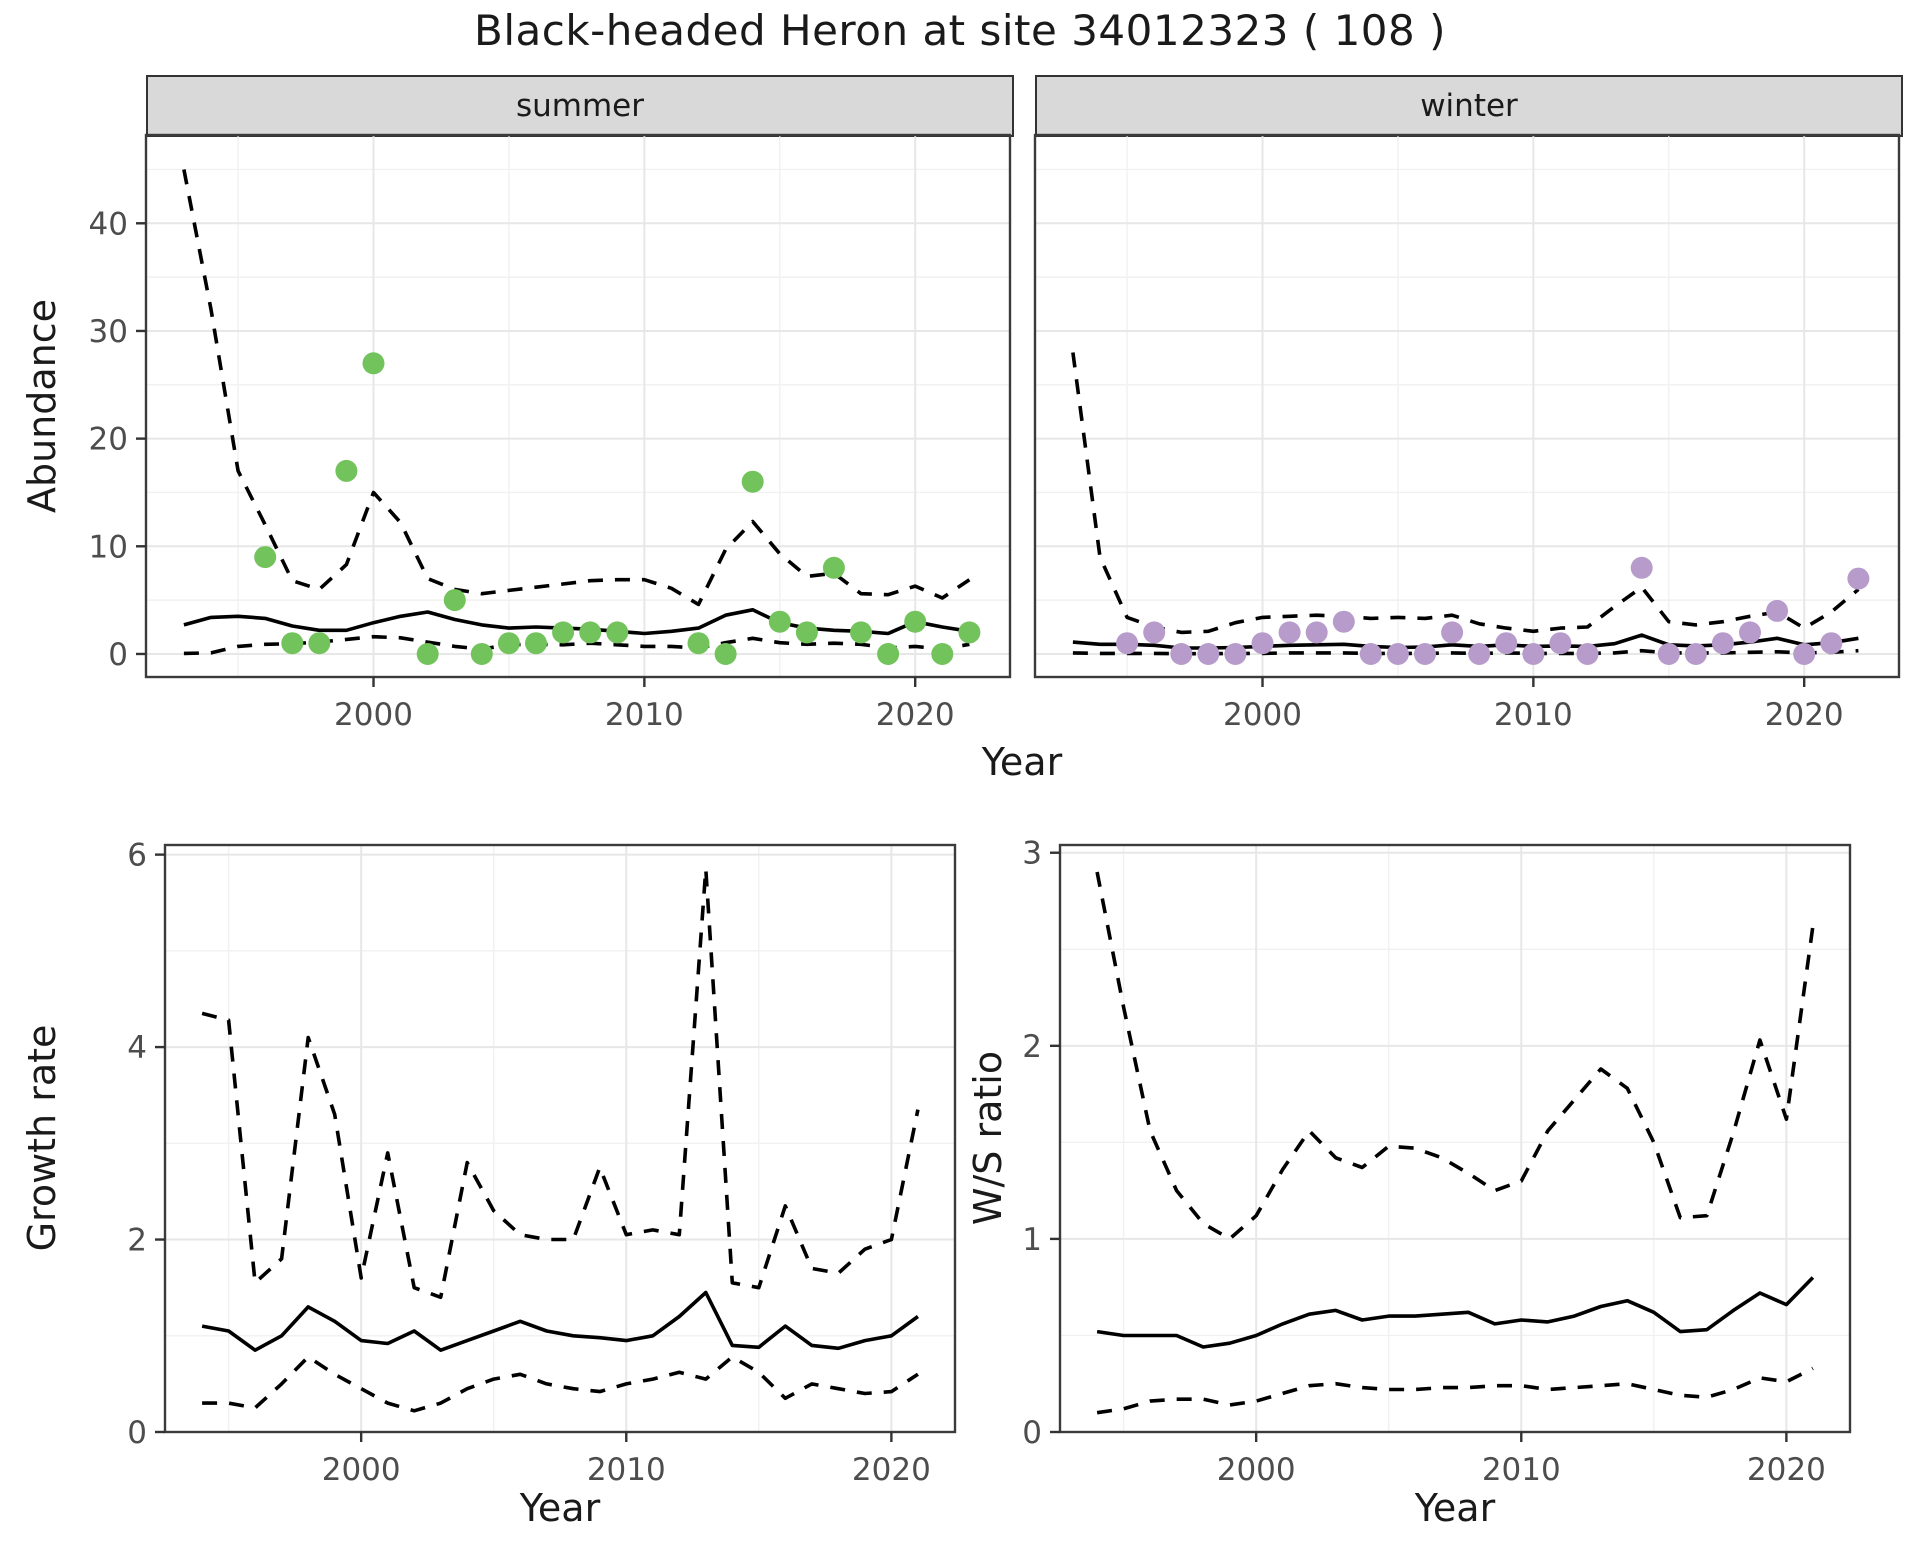  I want to click on facet-strip-summer: summer, so click(580, 106).